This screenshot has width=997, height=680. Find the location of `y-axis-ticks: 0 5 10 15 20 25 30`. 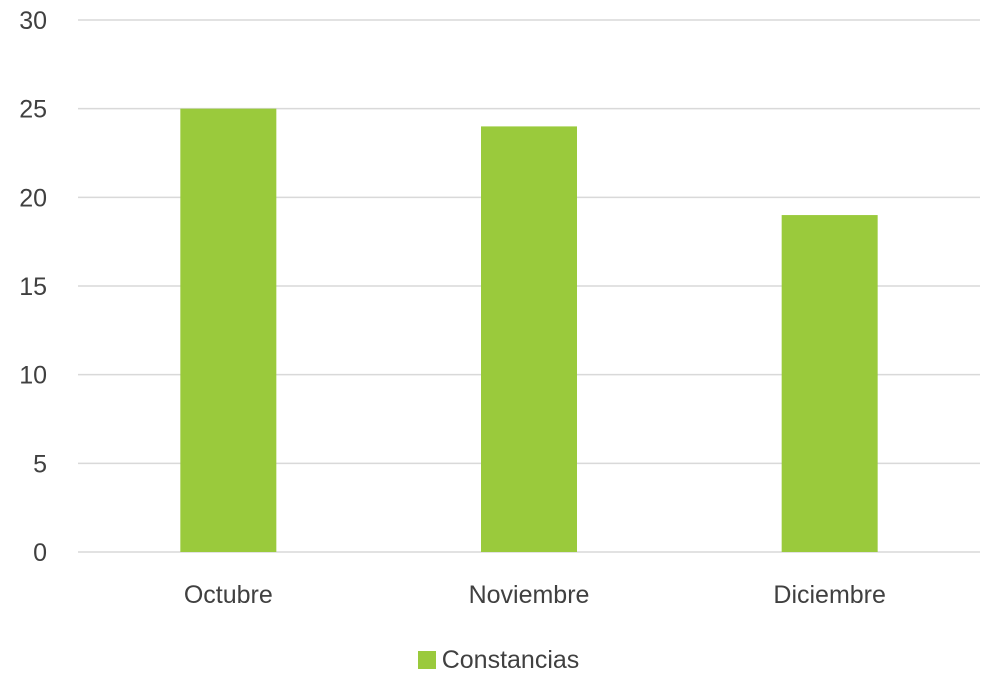

y-axis-ticks: 0 5 10 15 20 25 30 is located at coordinates (33, 287).